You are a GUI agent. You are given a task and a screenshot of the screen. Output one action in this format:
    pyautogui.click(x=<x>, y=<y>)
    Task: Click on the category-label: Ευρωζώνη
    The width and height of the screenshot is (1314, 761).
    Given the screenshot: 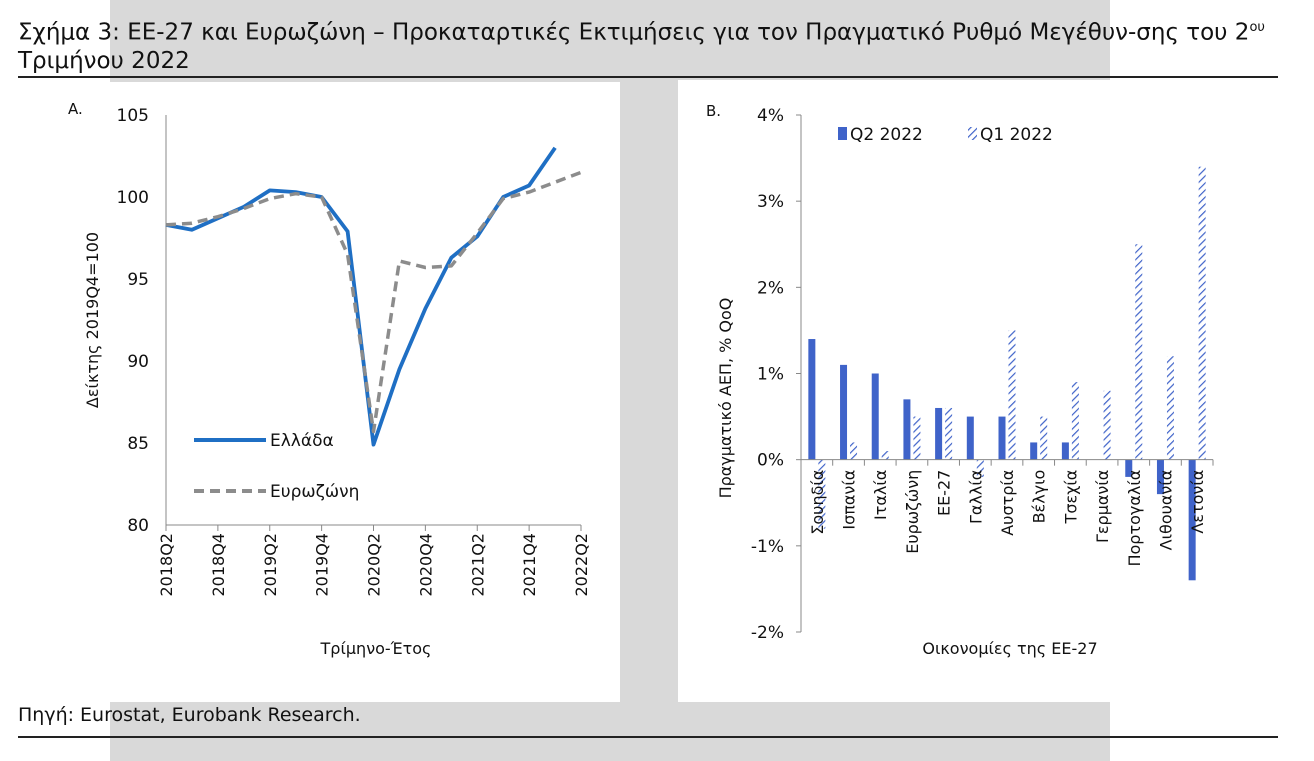 What is the action you would take?
    pyautogui.click(x=912, y=512)
    